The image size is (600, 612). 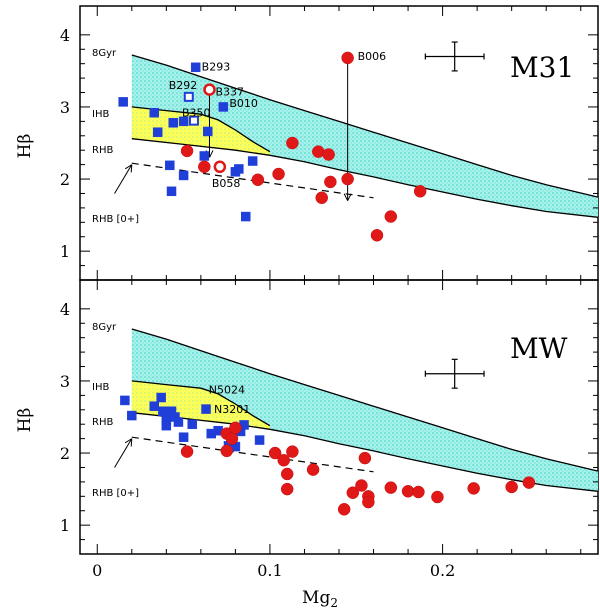 What do you see at coordinates (269, 570) in the screenshot?
I see `x-tick-label: 0.1` at bounding box center [269, 570].